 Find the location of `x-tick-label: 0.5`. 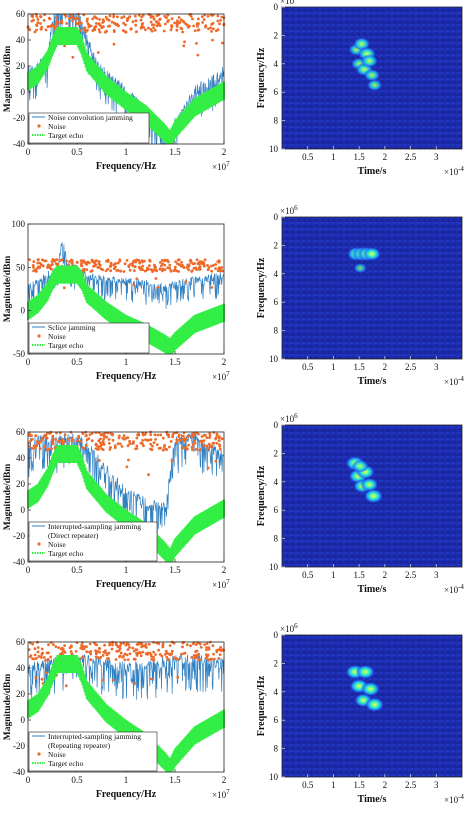

x-tick-label: 0.5 is located at coordinates (308, 367).